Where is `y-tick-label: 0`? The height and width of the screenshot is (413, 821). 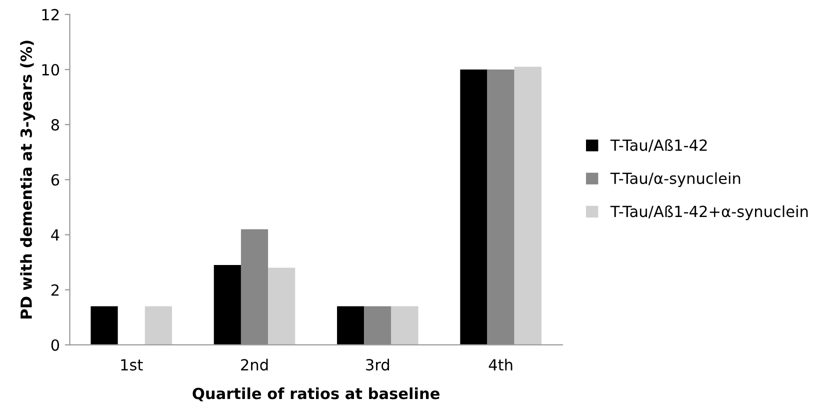
y-tick-label: 0 is located at coordinates (55, 345).